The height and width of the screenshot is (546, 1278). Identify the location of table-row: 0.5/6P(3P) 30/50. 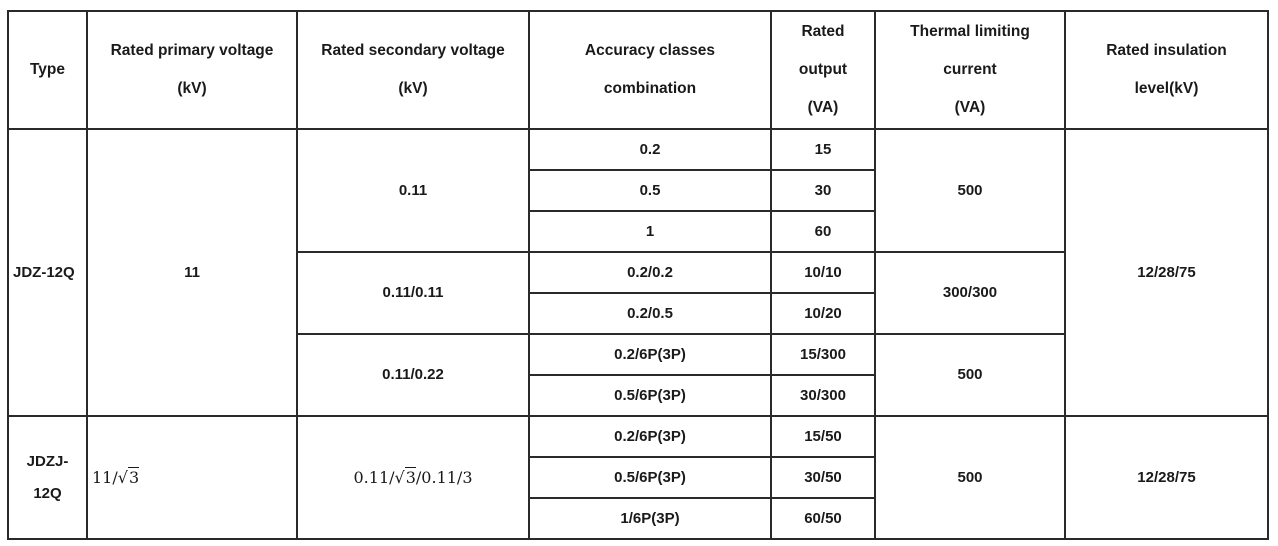
(638, 477).